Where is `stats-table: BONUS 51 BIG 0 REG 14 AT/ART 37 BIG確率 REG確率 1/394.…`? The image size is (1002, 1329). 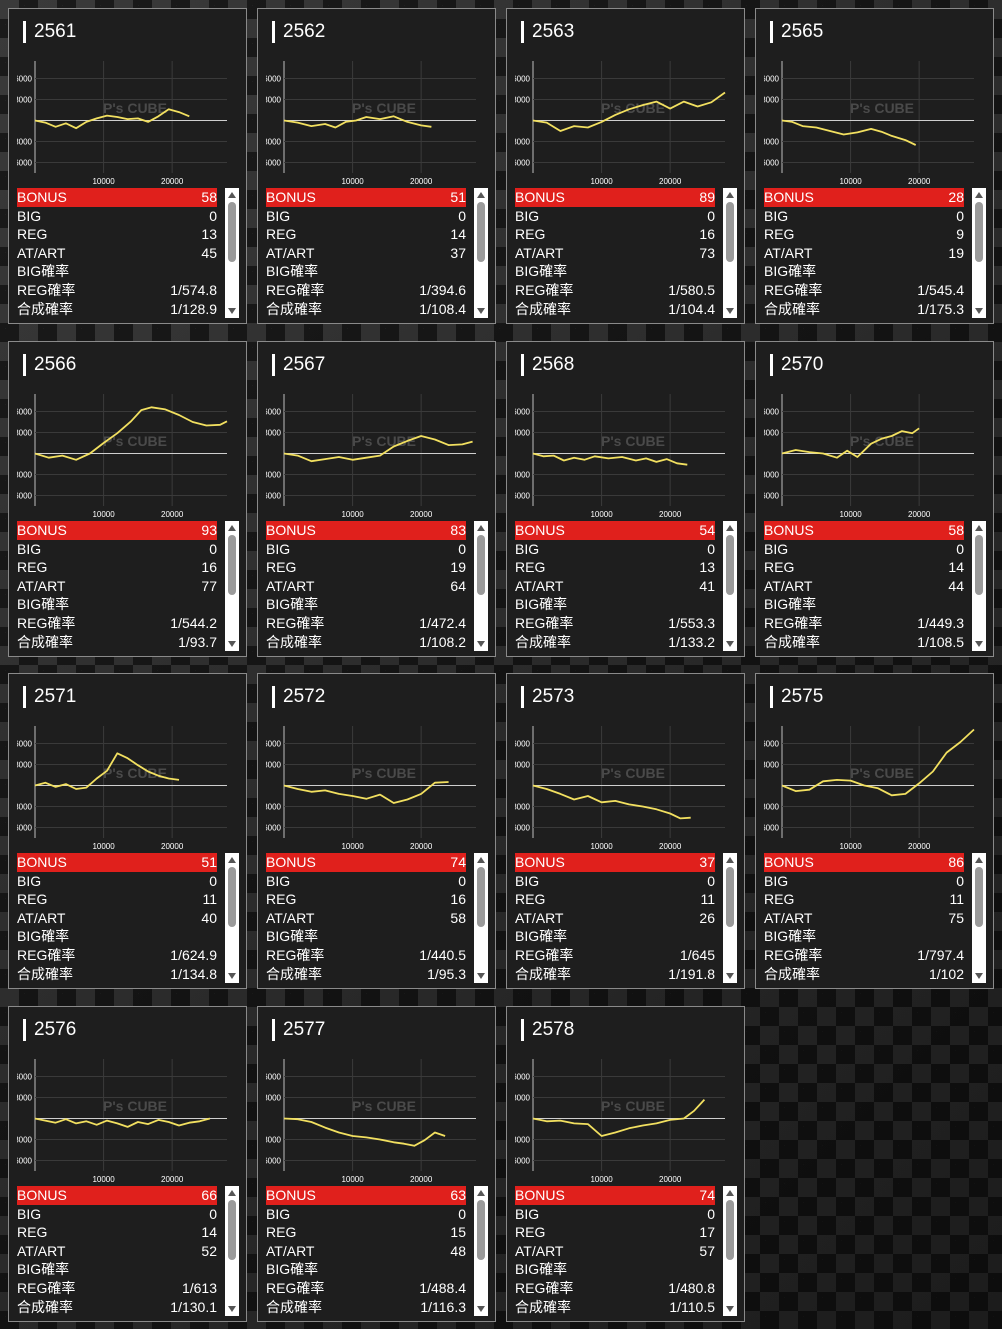 stats-table: BONUS 51 BIG 0 REG 14 AT/ART 37 BIG確率 REG確率 1/394.… is located at coordinates (377, 253).